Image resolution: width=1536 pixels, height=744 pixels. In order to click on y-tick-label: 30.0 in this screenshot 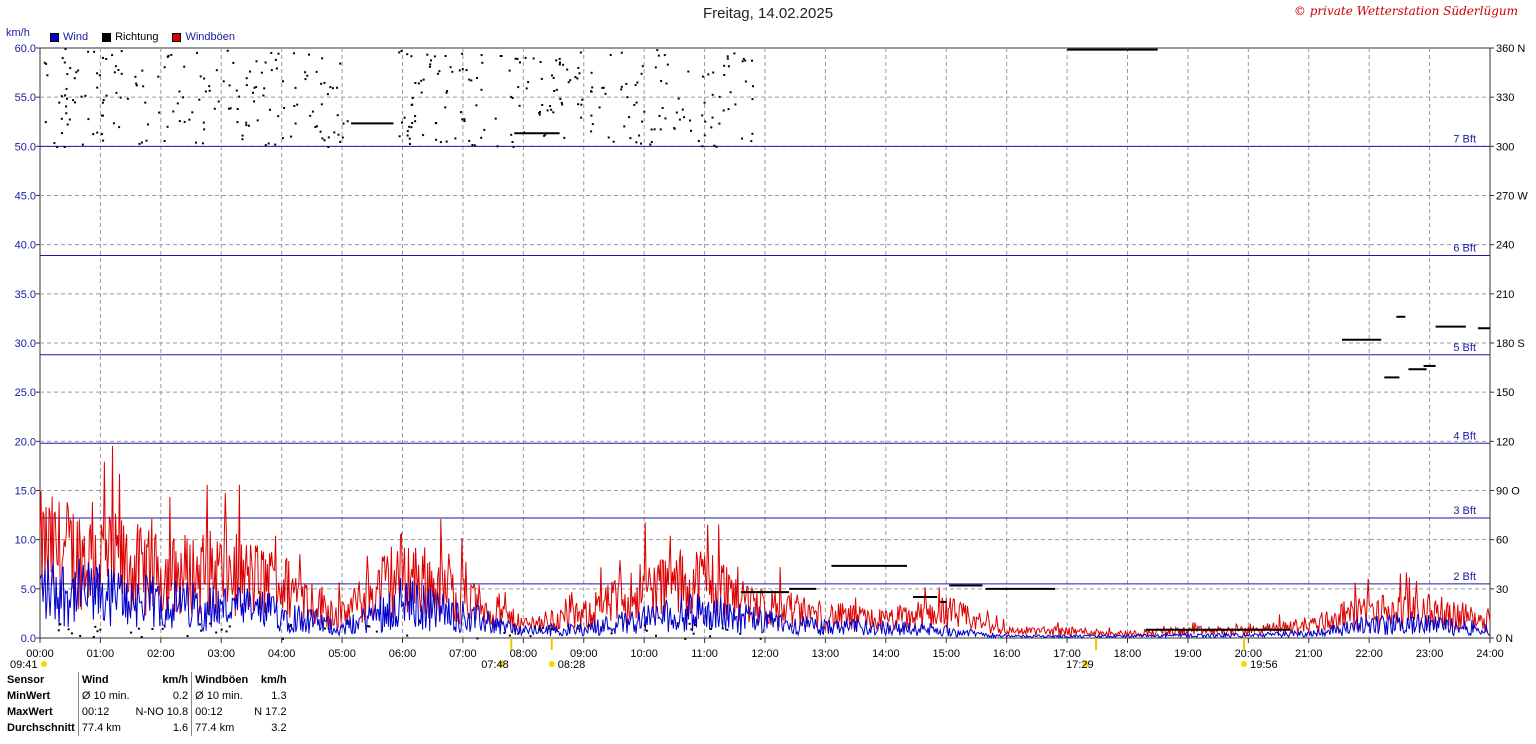, I will do `click(25, 344)`.